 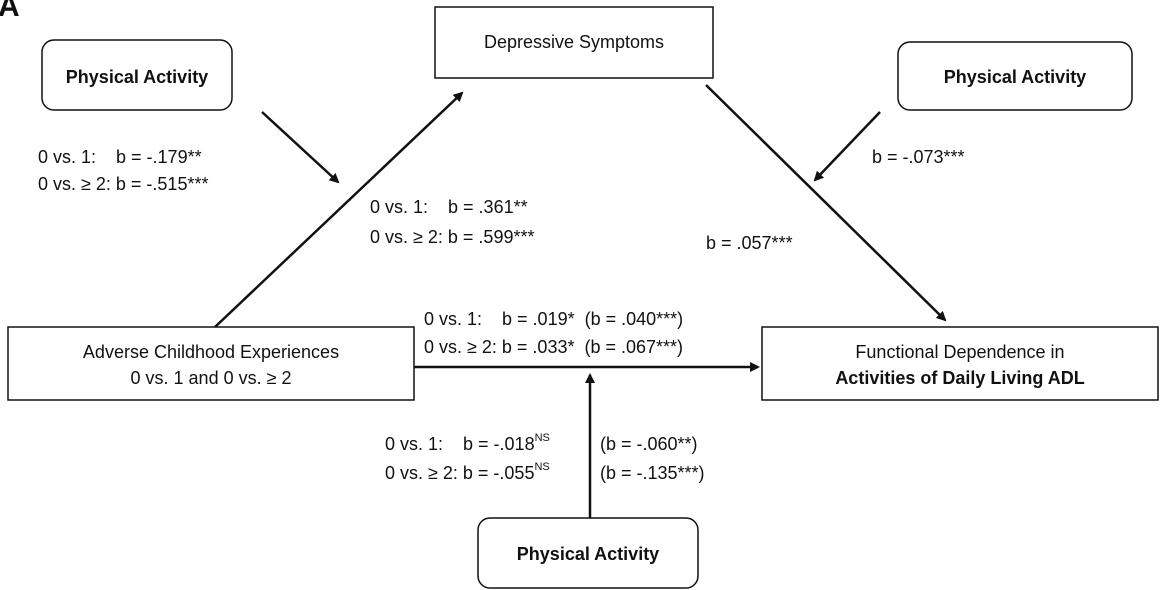 I want to click on total-effect: (b = -.135***), so click(x=652, y=473).